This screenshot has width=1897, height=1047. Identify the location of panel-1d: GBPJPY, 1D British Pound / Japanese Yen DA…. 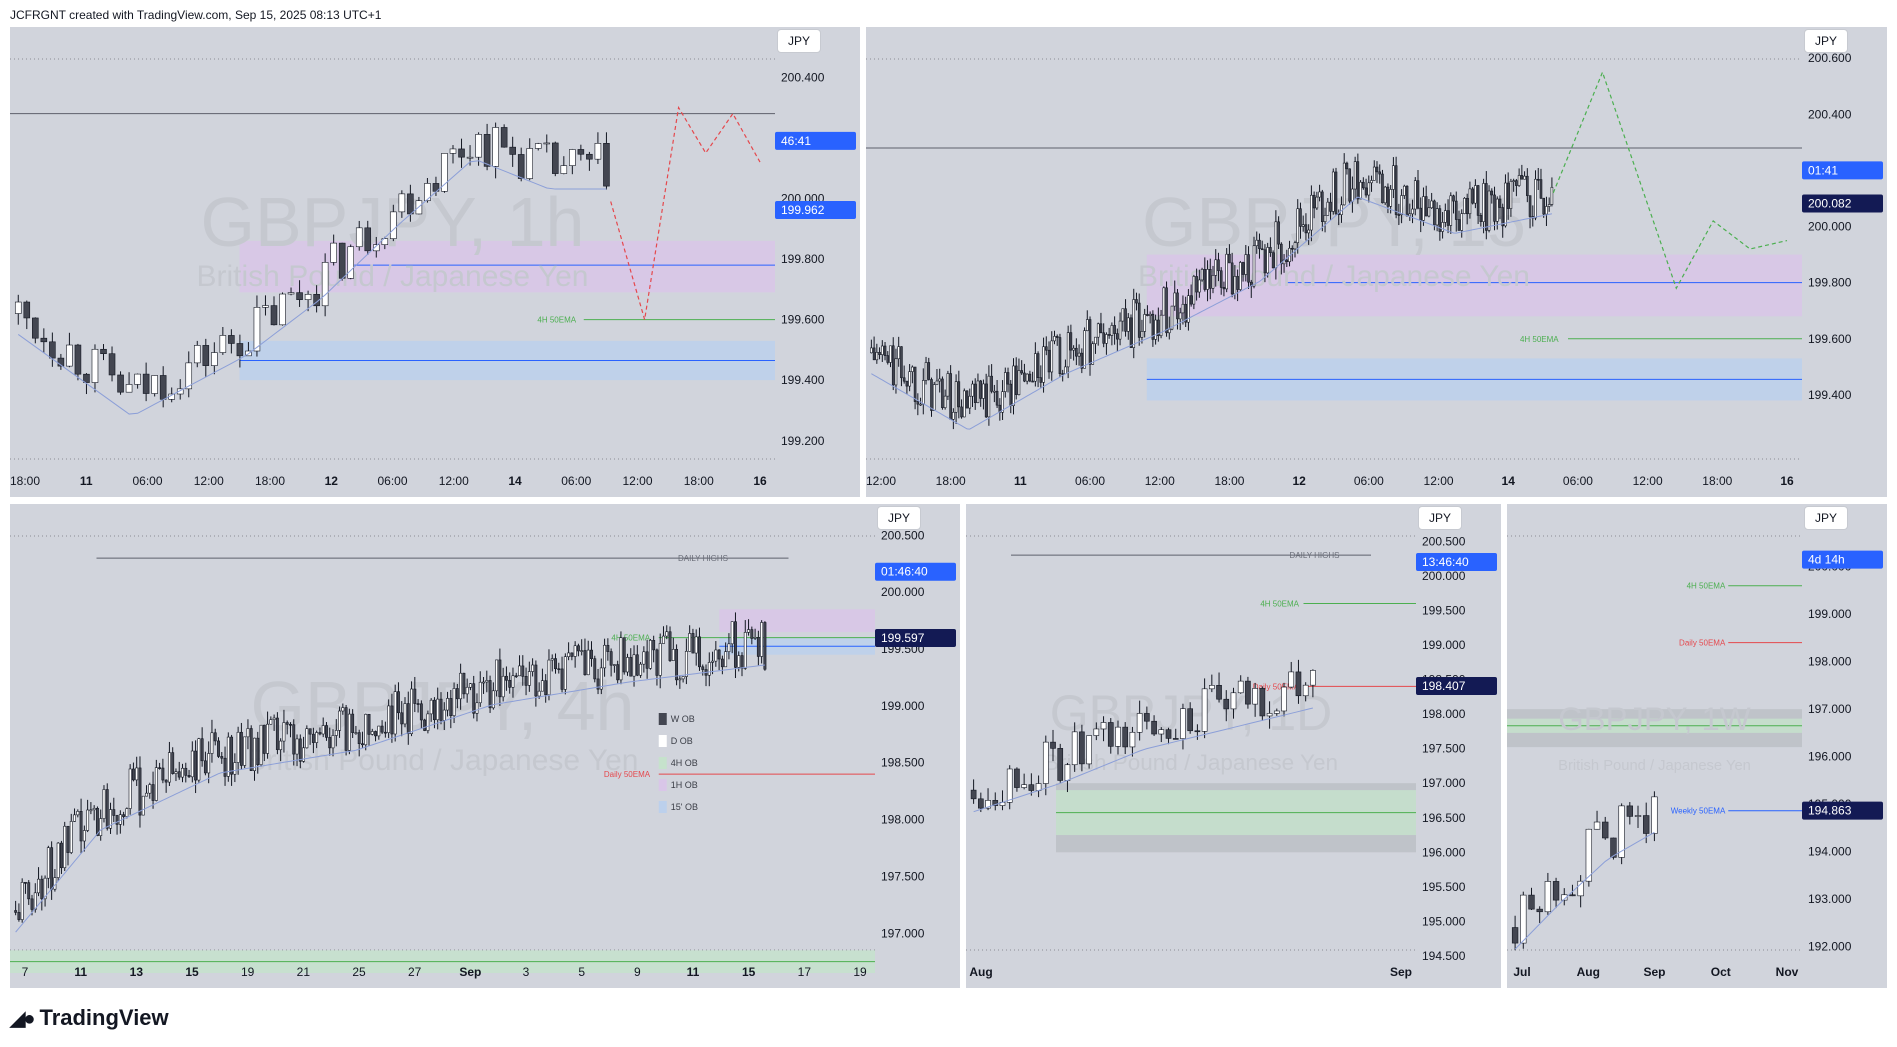
(1233, 746).